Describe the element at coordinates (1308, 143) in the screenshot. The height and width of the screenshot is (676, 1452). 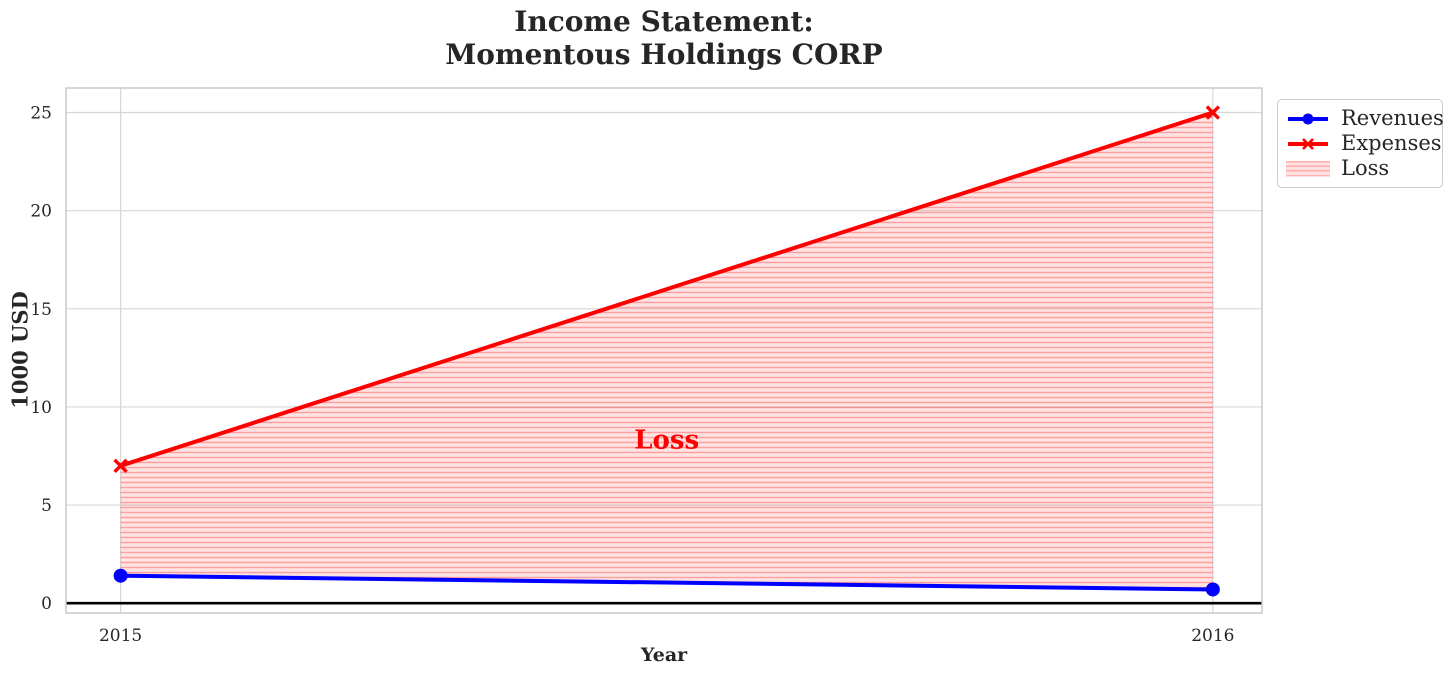
I see `expenses-line-icon` at that location.